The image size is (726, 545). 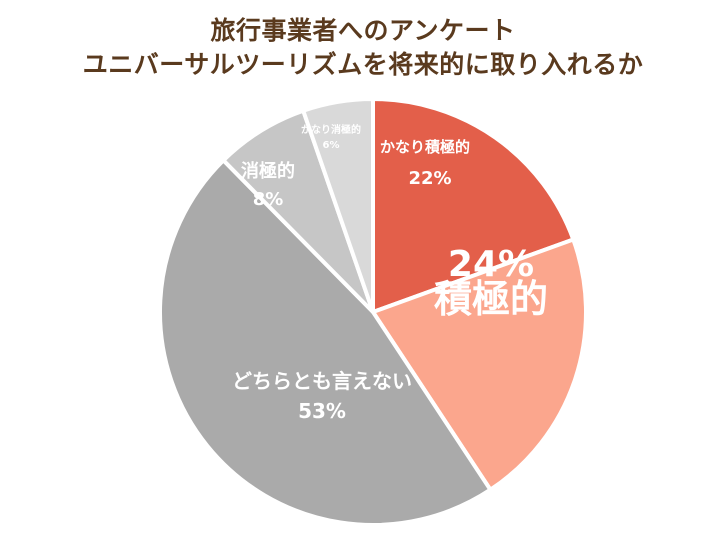 What do you see at coordinates (363, 30) in the screenshot?
I see `chart-title: 旅行事業者へのアンケート` at bounding box center [363, 30].